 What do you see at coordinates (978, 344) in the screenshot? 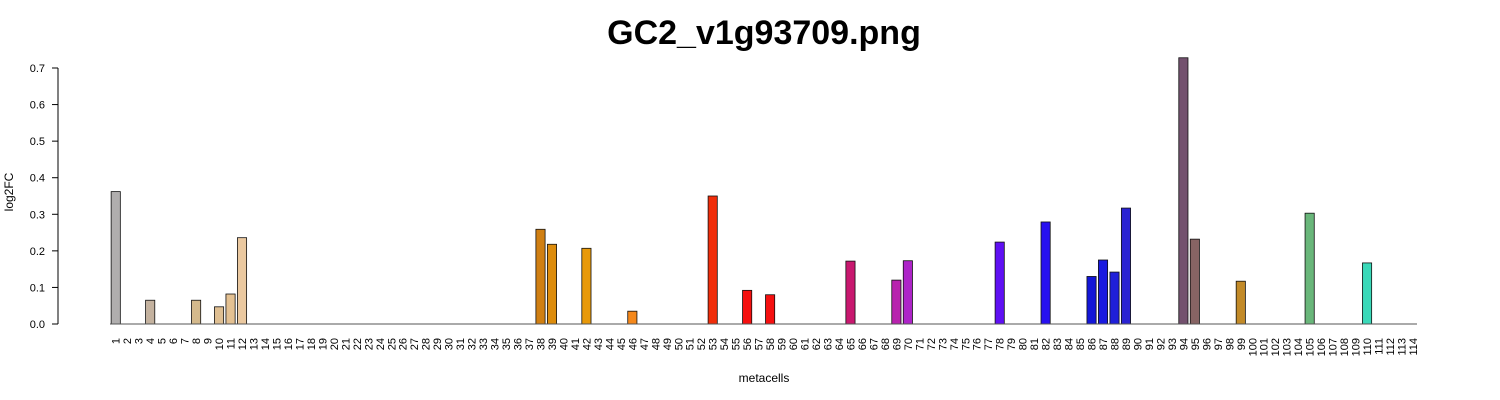
I see `x-tick-label: 76` at bounding box center [978, 344].